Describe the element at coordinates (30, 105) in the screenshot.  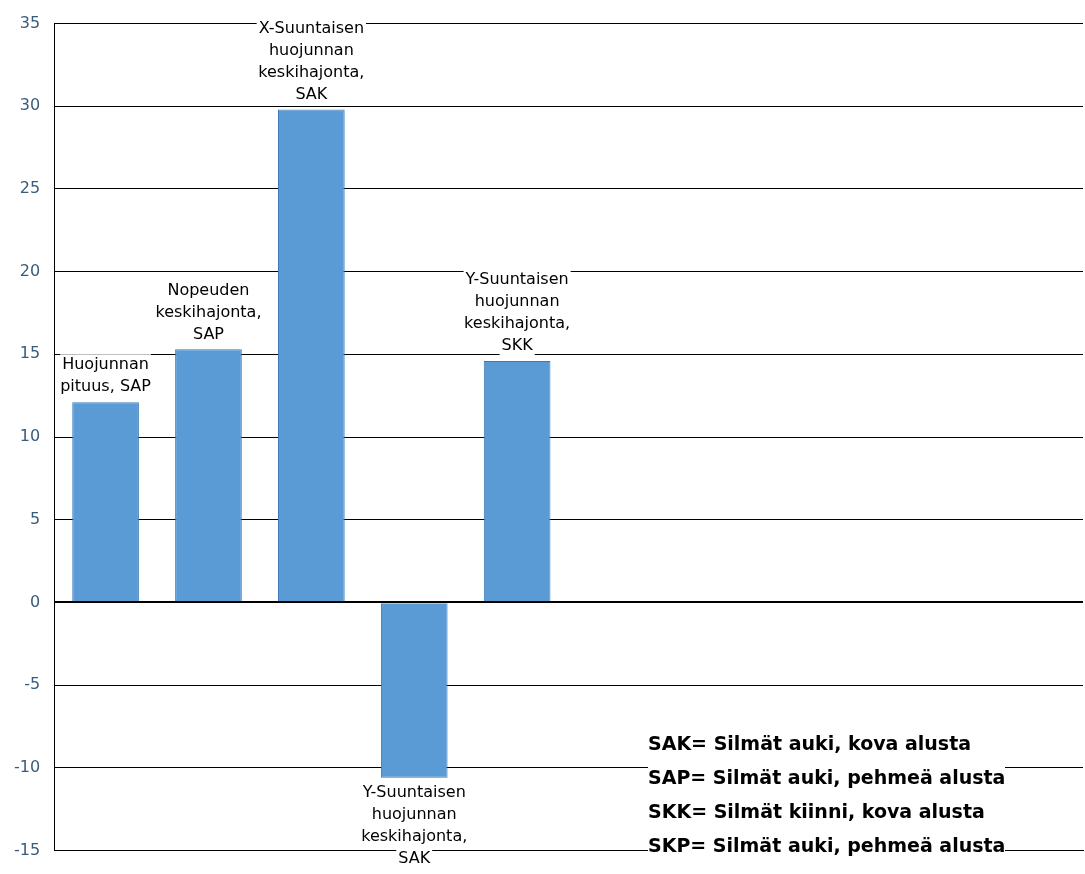
I see `y-tick-label: 30` at that location.